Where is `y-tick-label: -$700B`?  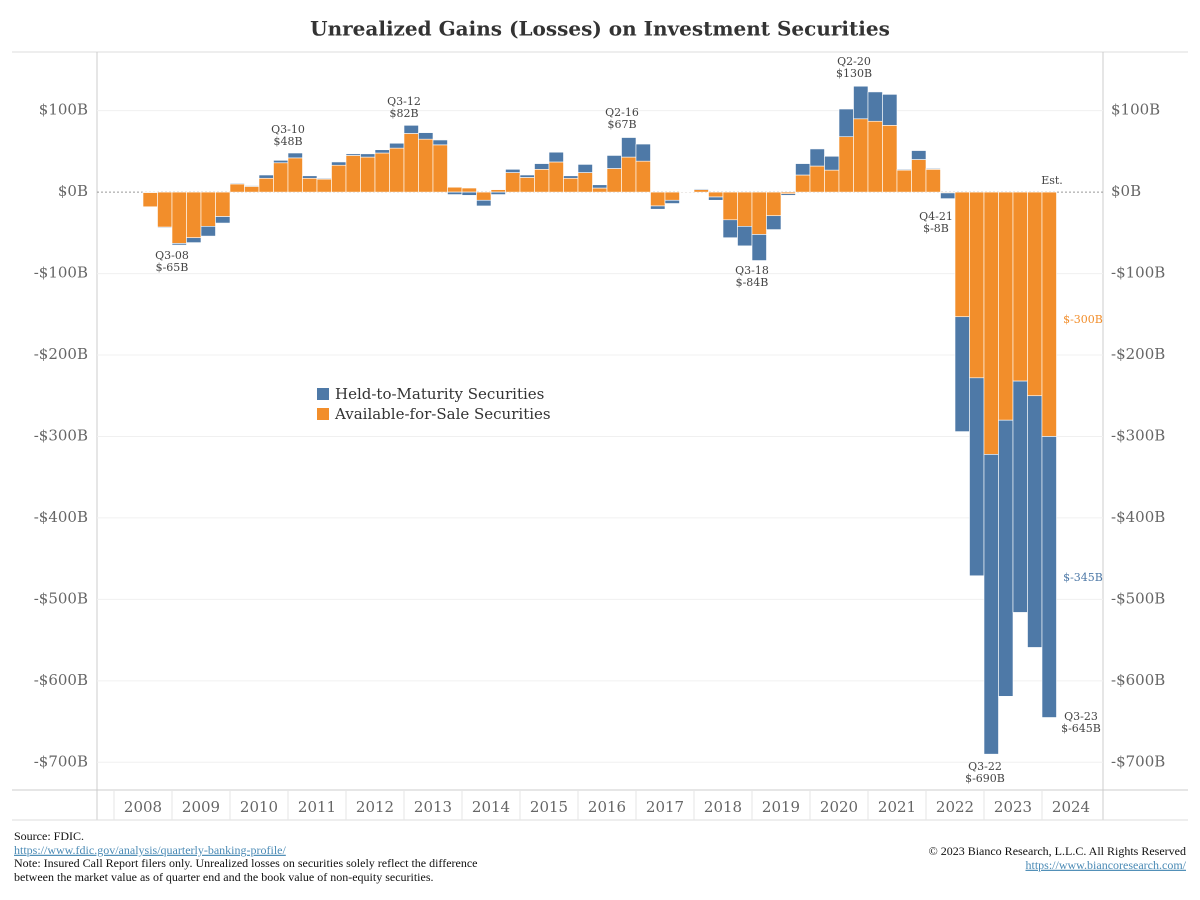 y-tick-label: -$700B is located at coordinates (61, 761).